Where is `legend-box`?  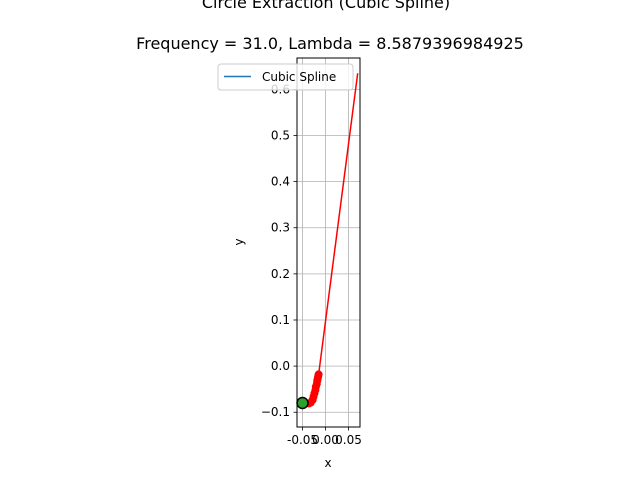
legend-box is located at coordinates (285, 77).